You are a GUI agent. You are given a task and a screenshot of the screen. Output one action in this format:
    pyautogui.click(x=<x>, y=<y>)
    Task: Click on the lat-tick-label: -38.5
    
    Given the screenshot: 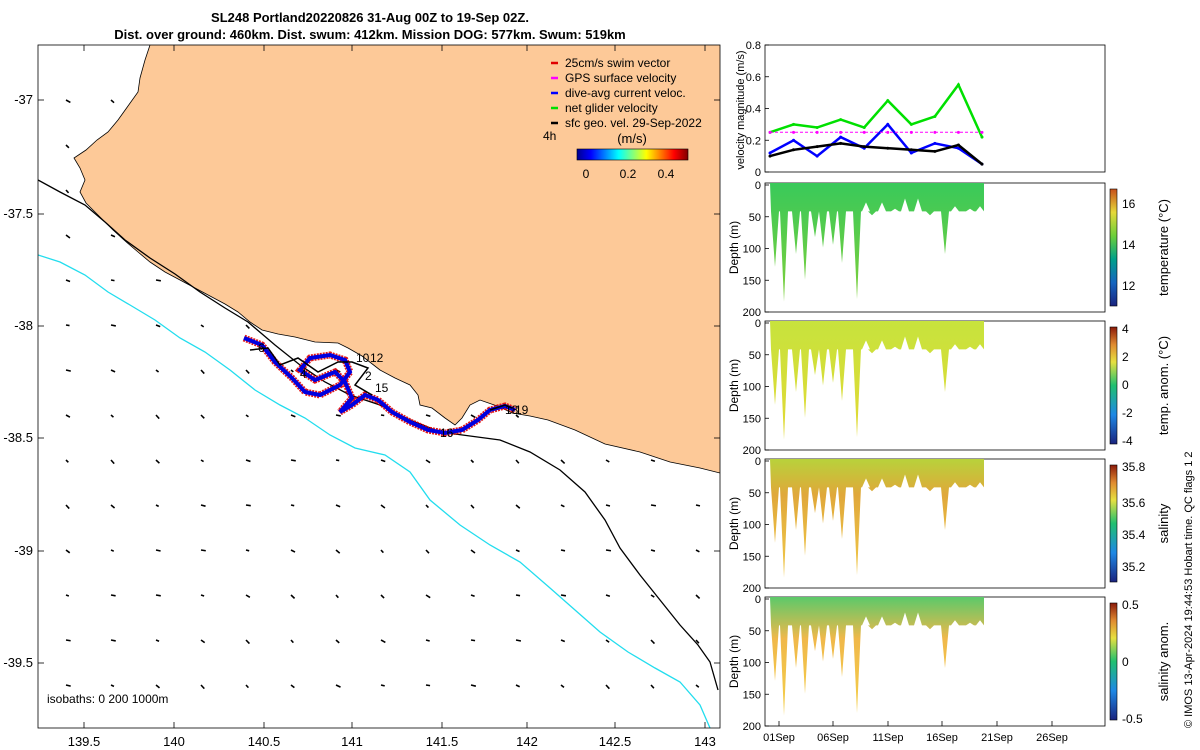 What is the action you would take?
    pyautogui.click(x=18, y=437)
    